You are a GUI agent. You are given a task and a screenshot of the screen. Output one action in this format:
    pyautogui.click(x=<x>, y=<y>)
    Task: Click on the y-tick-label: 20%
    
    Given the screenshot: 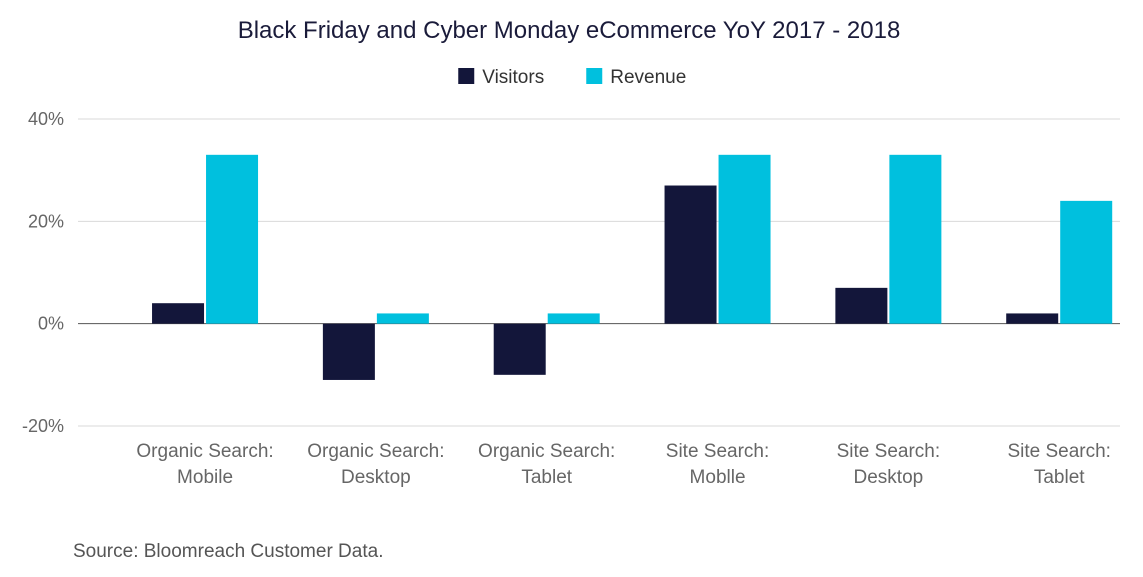 What is the action you would take?
    pyautogui.click(x=46, y=221)
    